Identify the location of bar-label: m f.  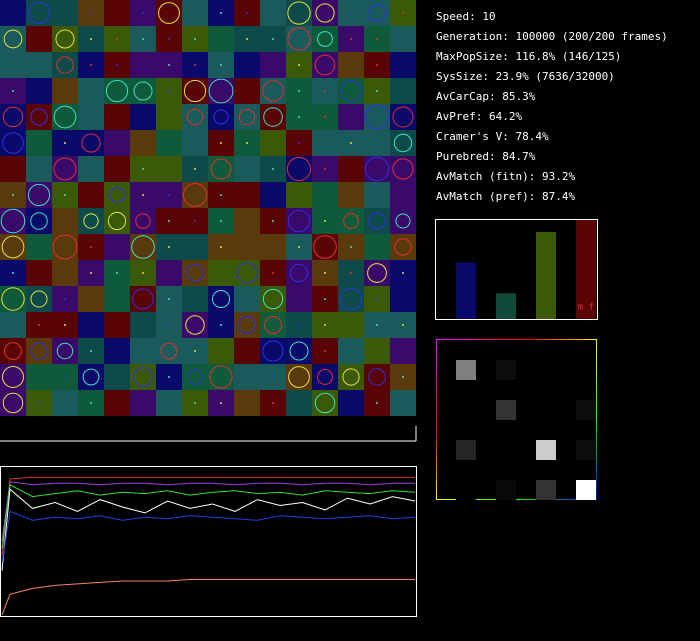
(586, 308).